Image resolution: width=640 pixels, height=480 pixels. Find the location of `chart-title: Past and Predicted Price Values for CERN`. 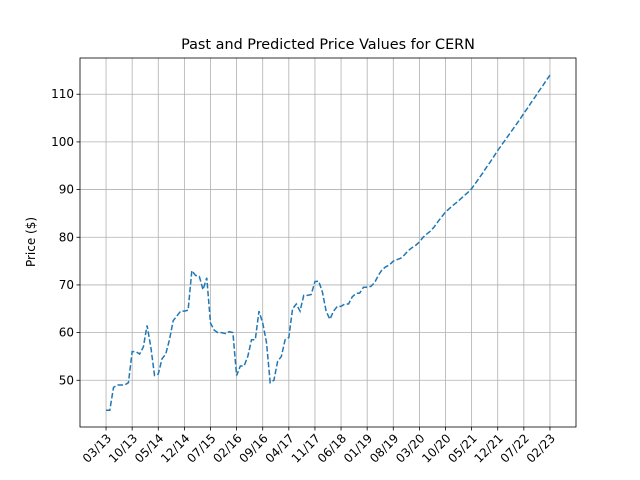

chart-title: Past and Predicted Price Values for CERN is located at coordinates (328, 45).